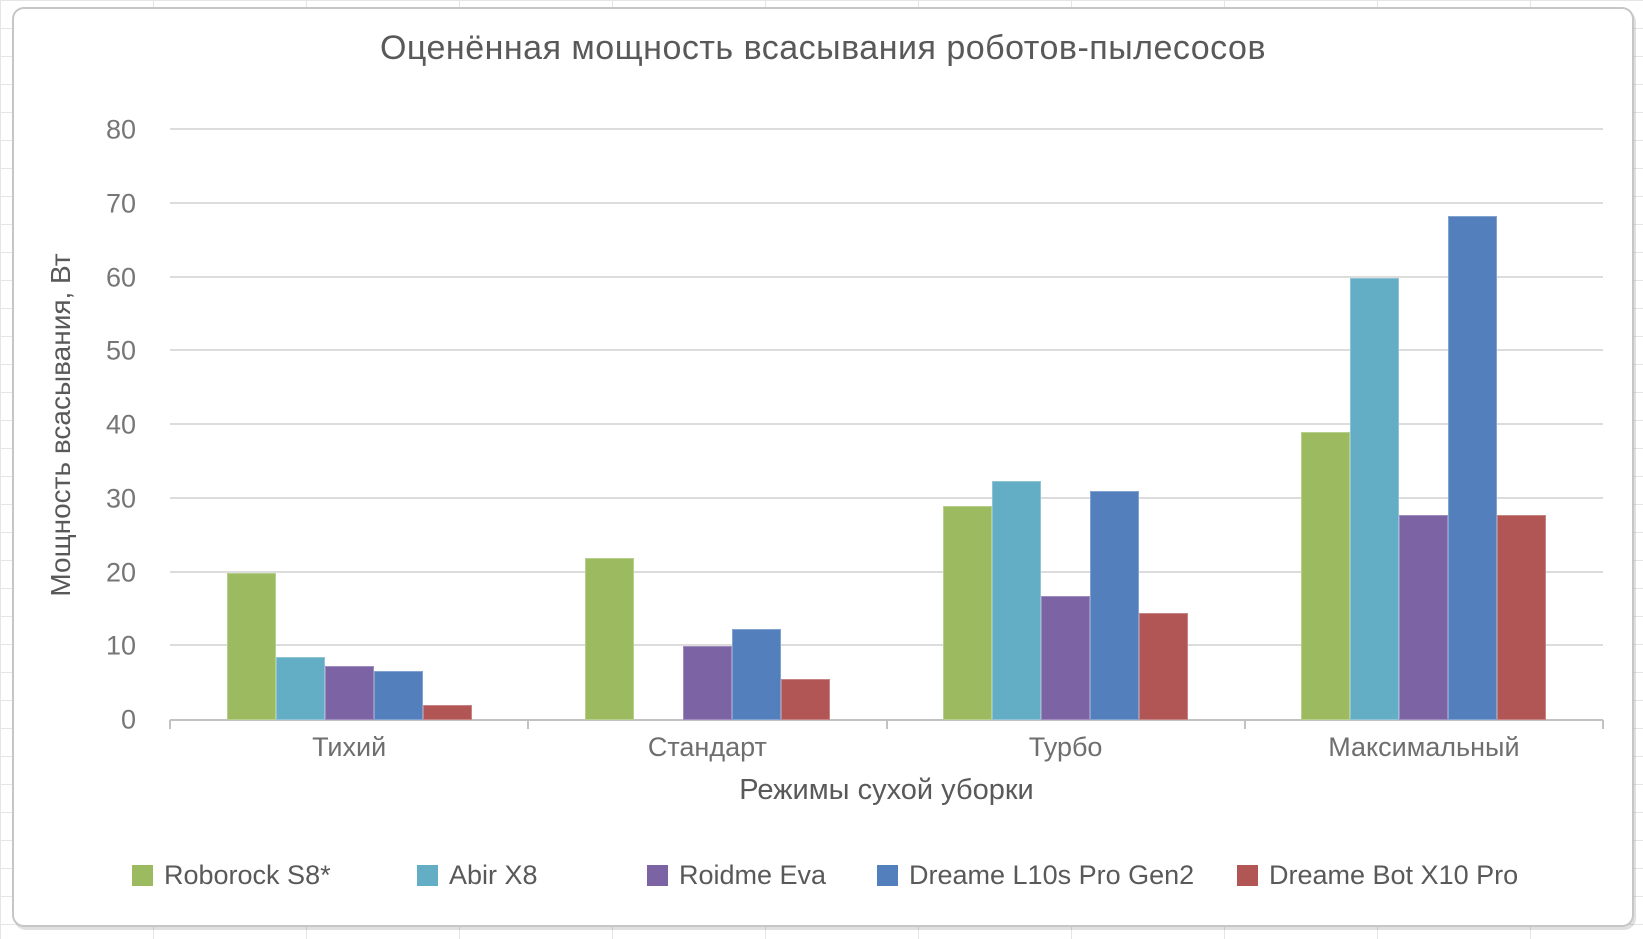  I want to click on legend-item: Roborock S8*, so click(231, 875).